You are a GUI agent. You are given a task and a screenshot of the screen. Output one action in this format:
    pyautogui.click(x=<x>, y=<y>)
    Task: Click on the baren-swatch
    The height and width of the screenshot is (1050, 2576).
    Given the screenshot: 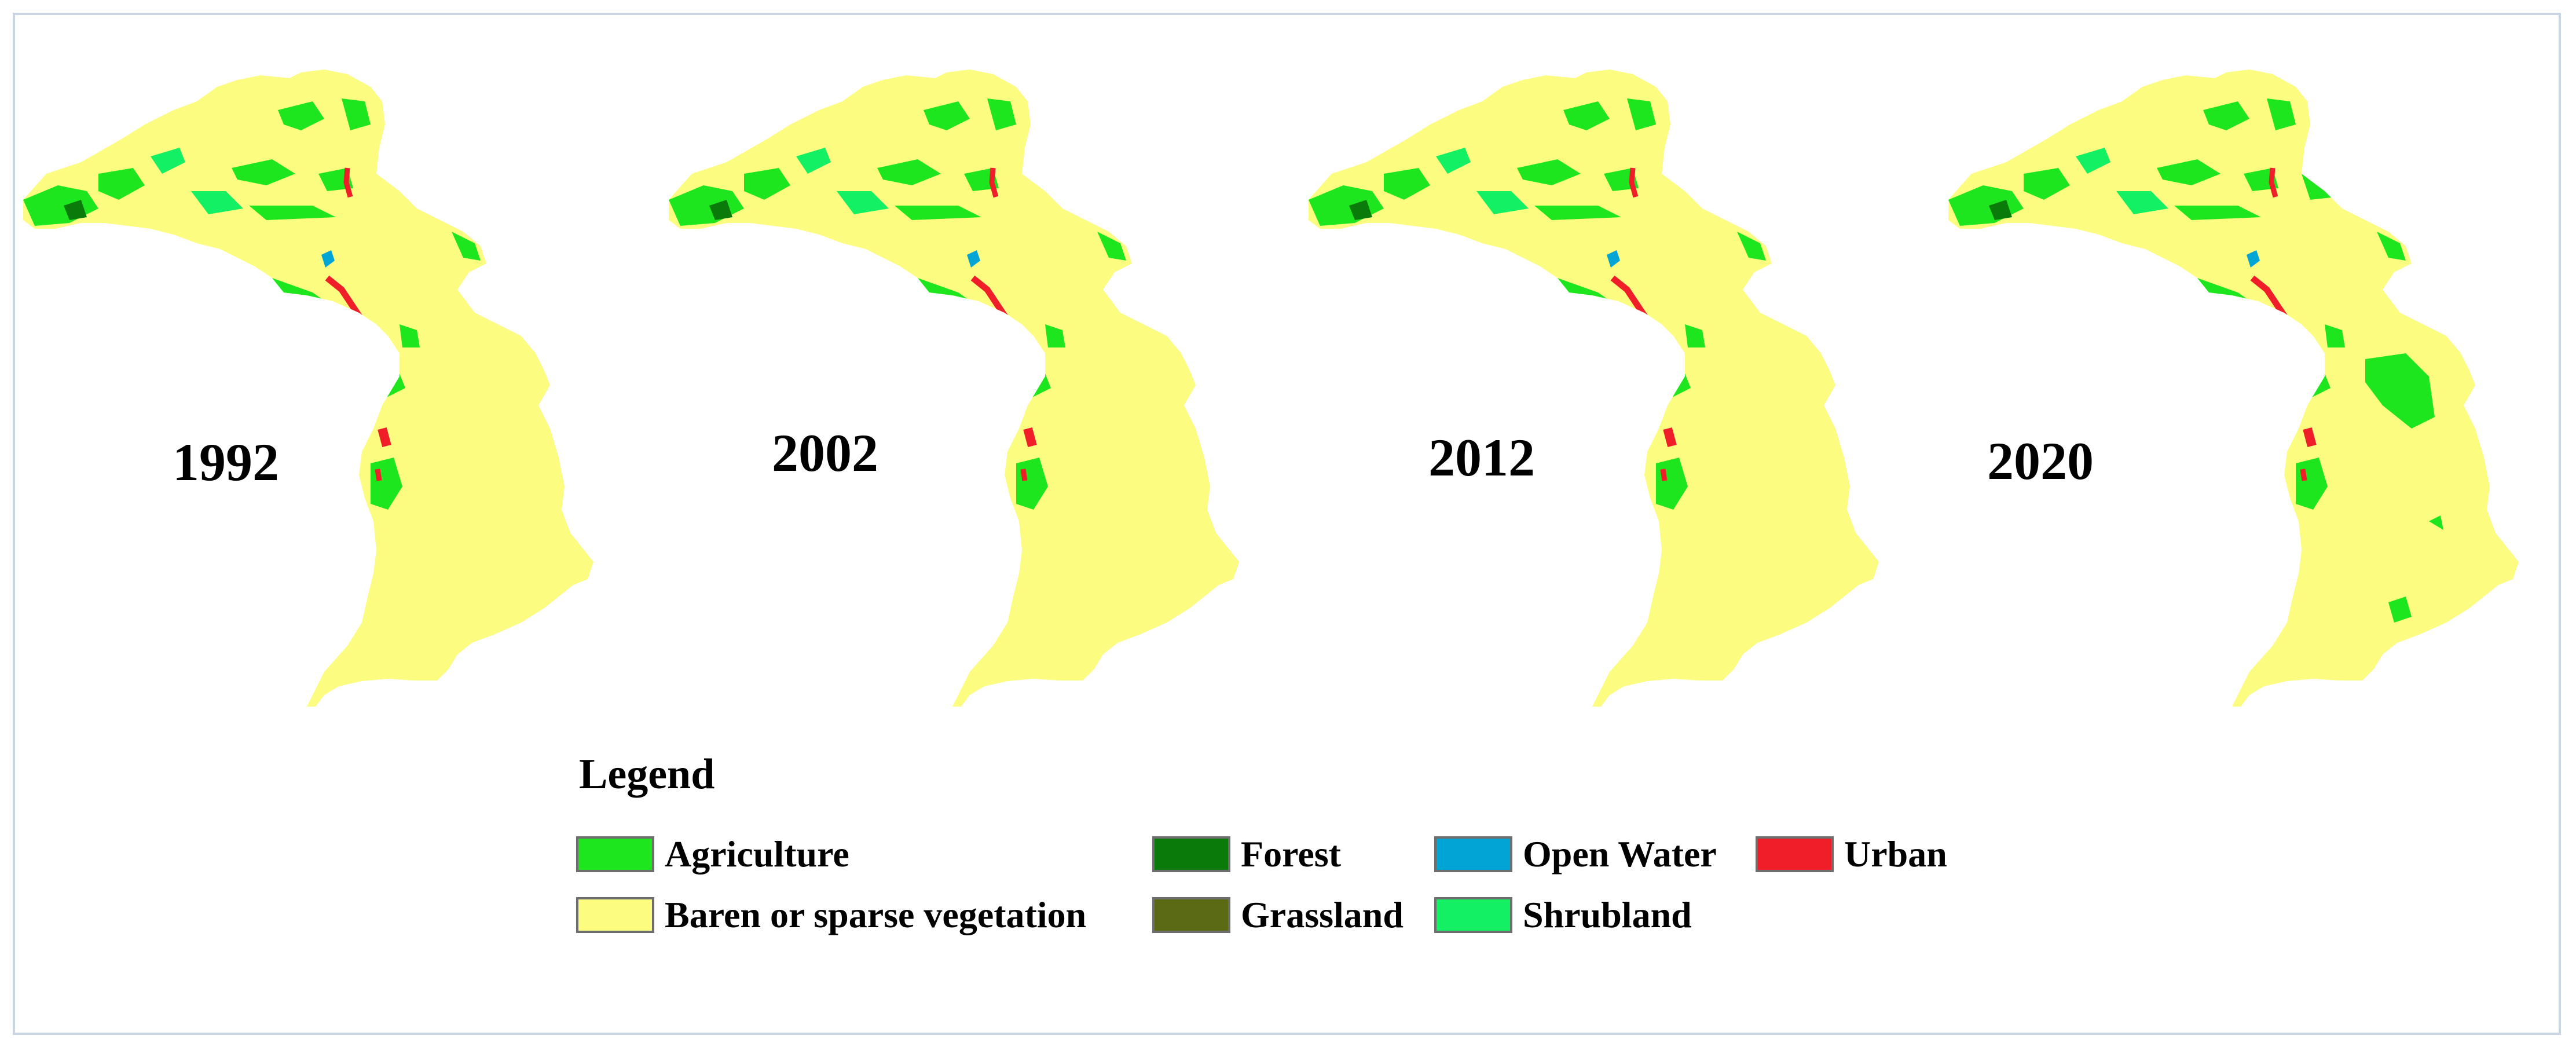 What is the action you would take?
    pyautogui.click(x=615, y=915)
    